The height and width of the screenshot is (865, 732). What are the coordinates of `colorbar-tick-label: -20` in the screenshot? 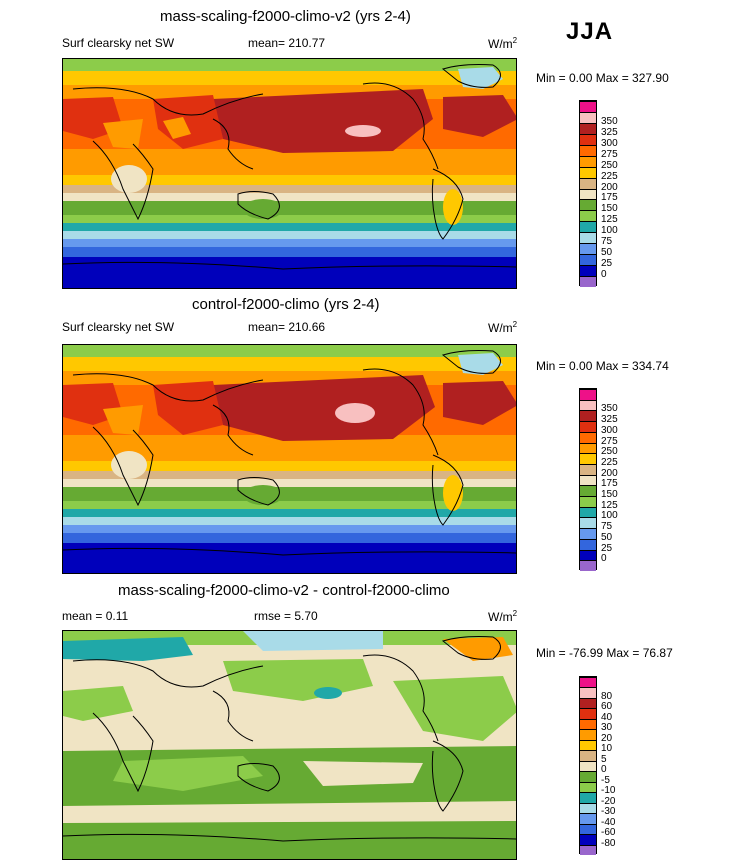 It's located at (608, 801).